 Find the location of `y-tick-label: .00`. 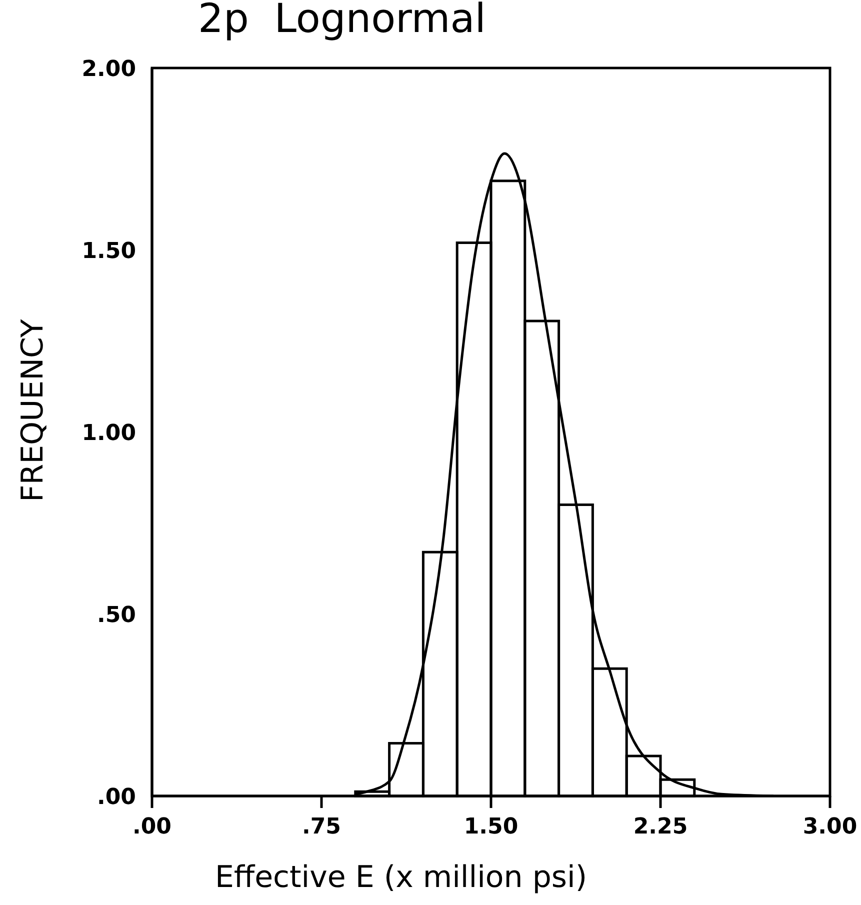

y-tick-label: .00 is located at coordinates (116, 797).